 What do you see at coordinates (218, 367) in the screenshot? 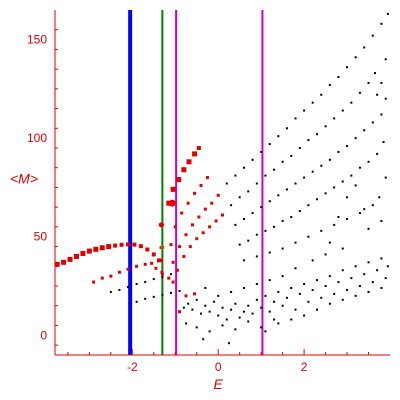
I see `x-tick-label-1: 0` at bounding box center [218, 367].